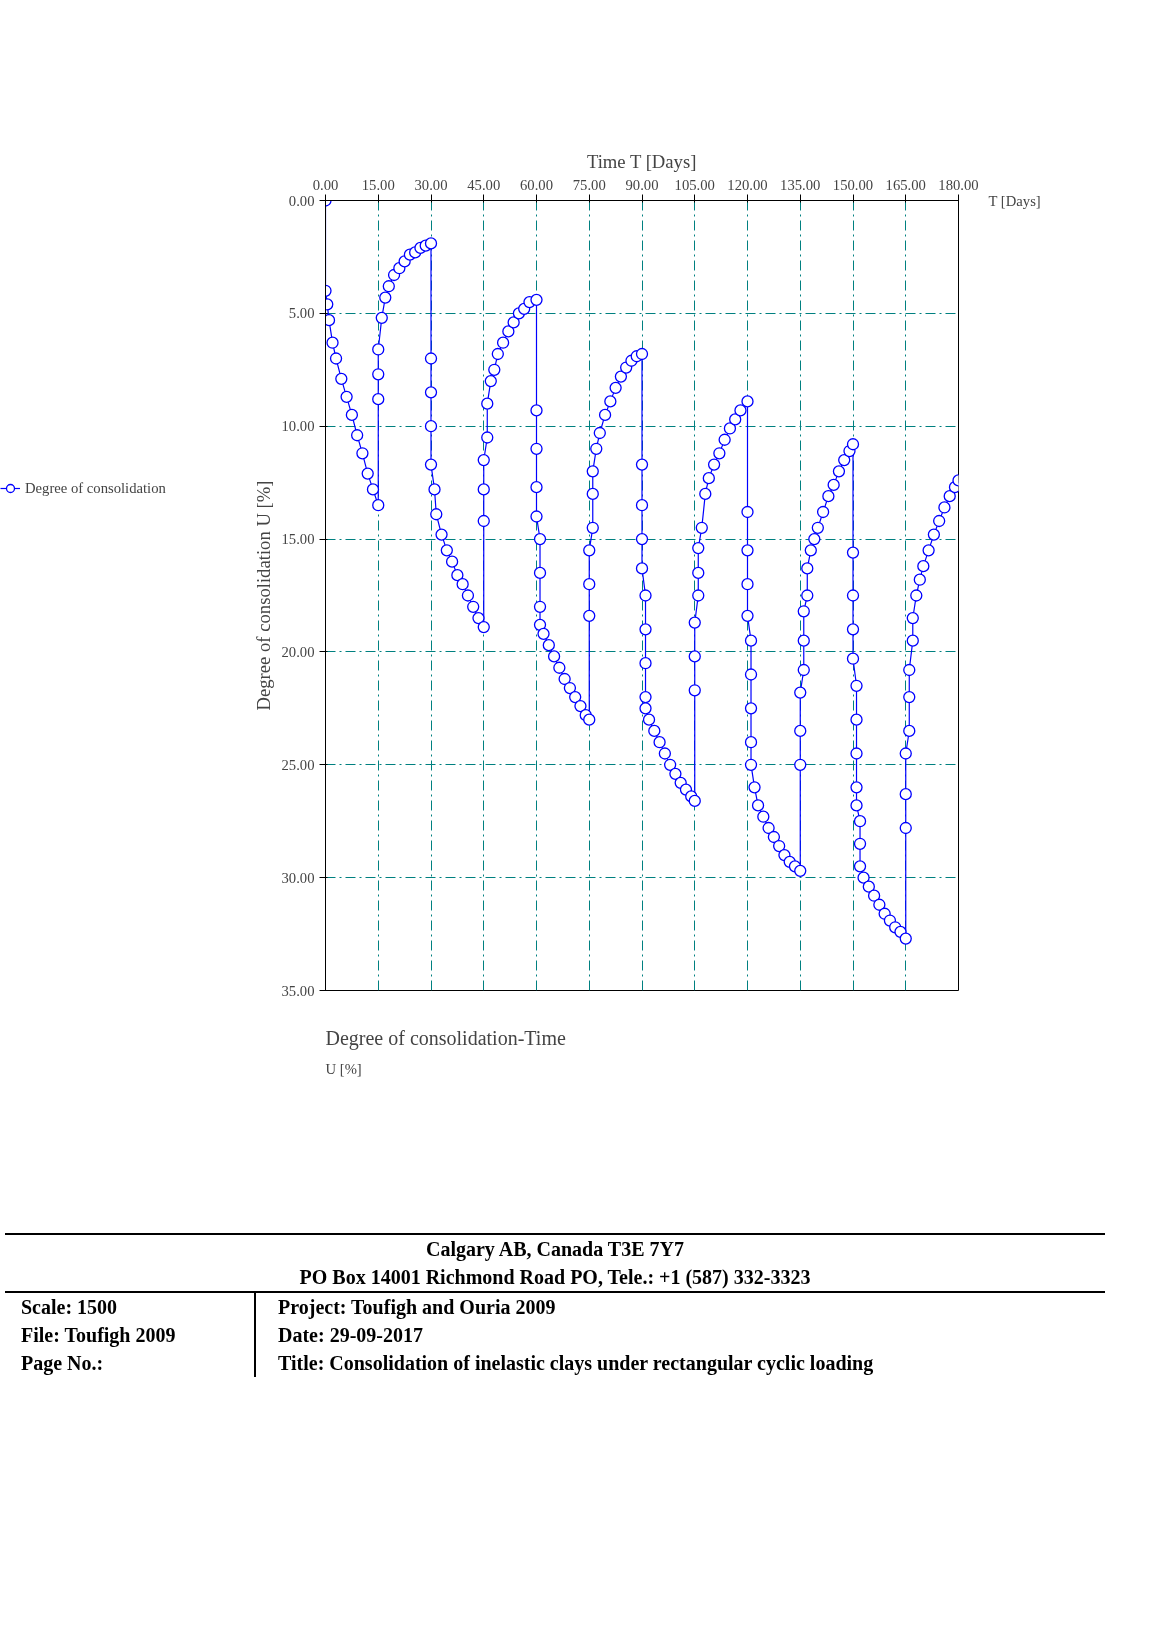  Describe the element at coordinates (95, 488) in the screenshot. I see `legend-label: Degree of consolidation` at that location.